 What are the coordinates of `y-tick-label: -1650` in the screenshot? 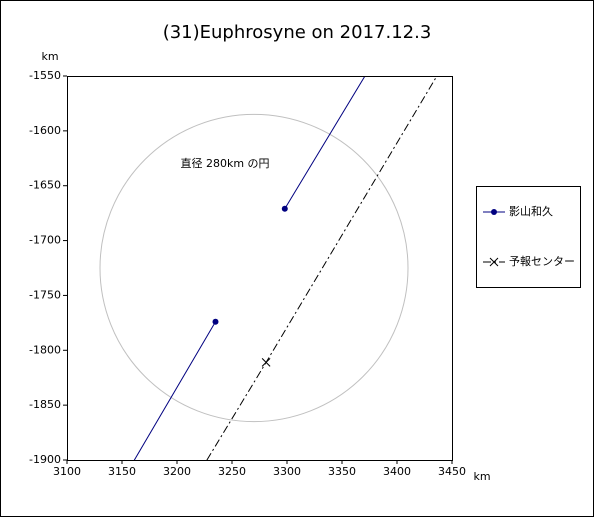 It's located at (45, 185).